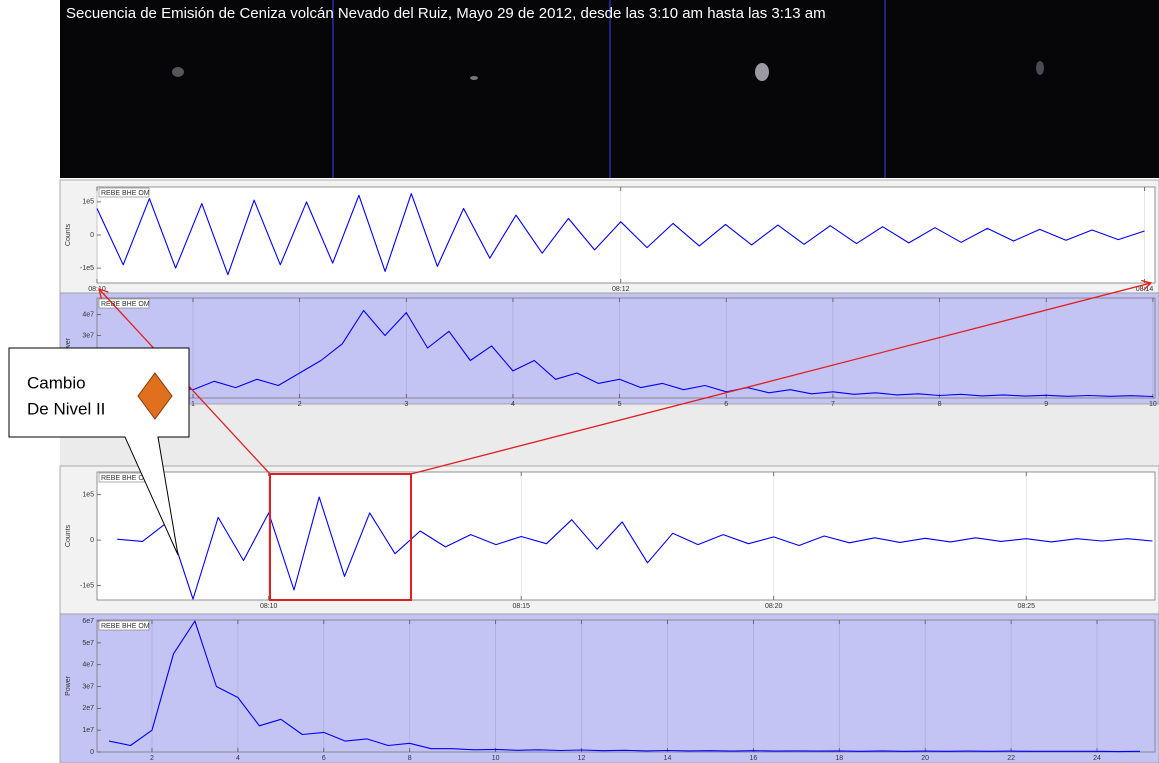  Describe the element at coordinates (668, 758) in the screenshot. I see `x-tick-label: 14` at that location.